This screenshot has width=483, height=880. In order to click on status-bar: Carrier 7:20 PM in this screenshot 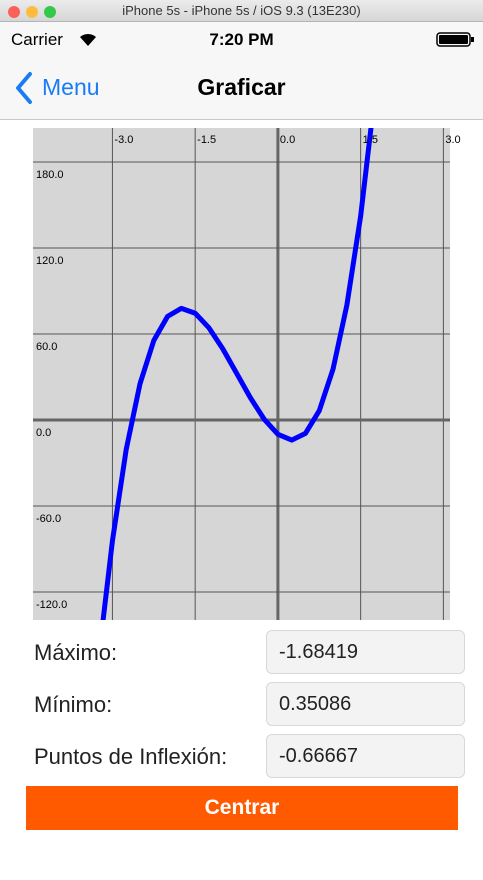, I will do `click(241, 39)`.